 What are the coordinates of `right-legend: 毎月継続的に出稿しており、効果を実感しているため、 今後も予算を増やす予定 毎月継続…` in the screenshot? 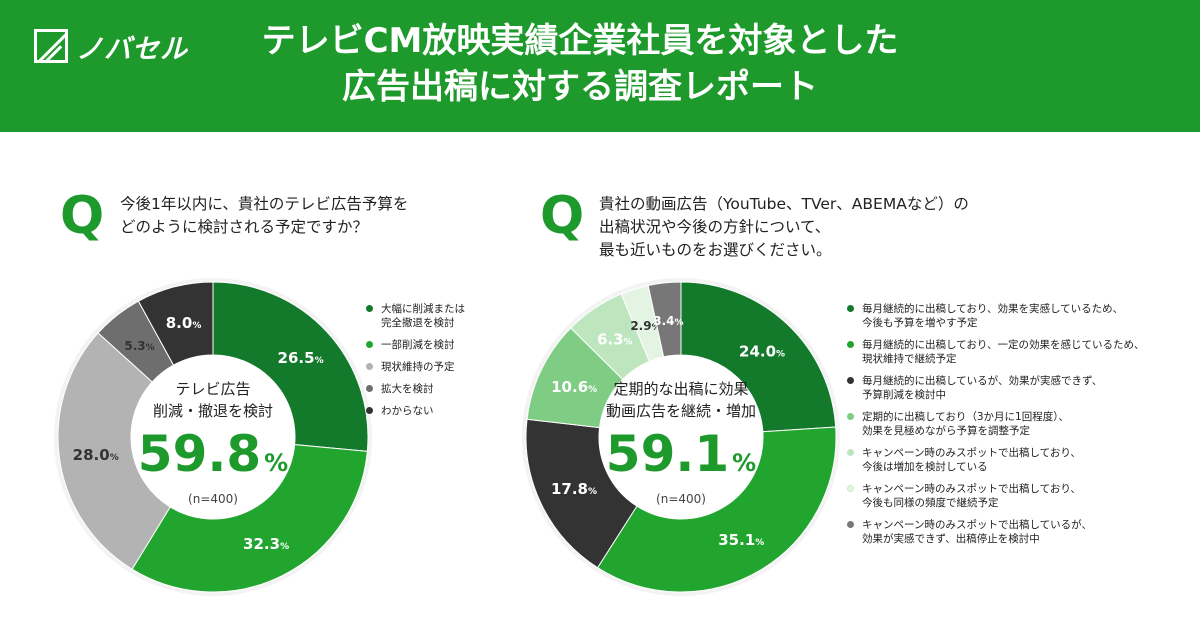 It's located at (1019, 428).